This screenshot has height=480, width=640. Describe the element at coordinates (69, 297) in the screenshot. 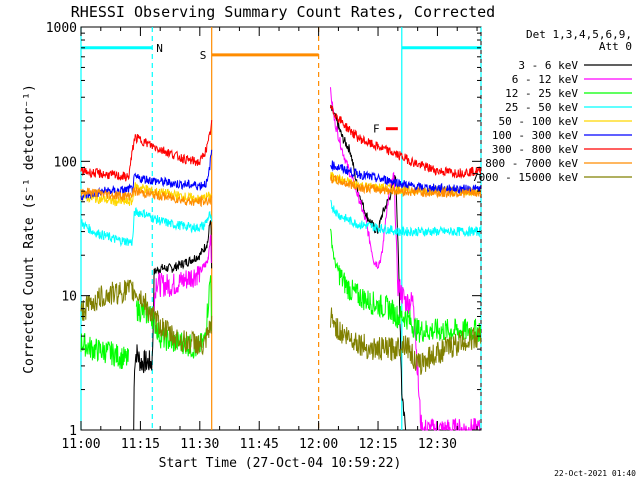

I see `y-tick-label-1: 10` at that location.